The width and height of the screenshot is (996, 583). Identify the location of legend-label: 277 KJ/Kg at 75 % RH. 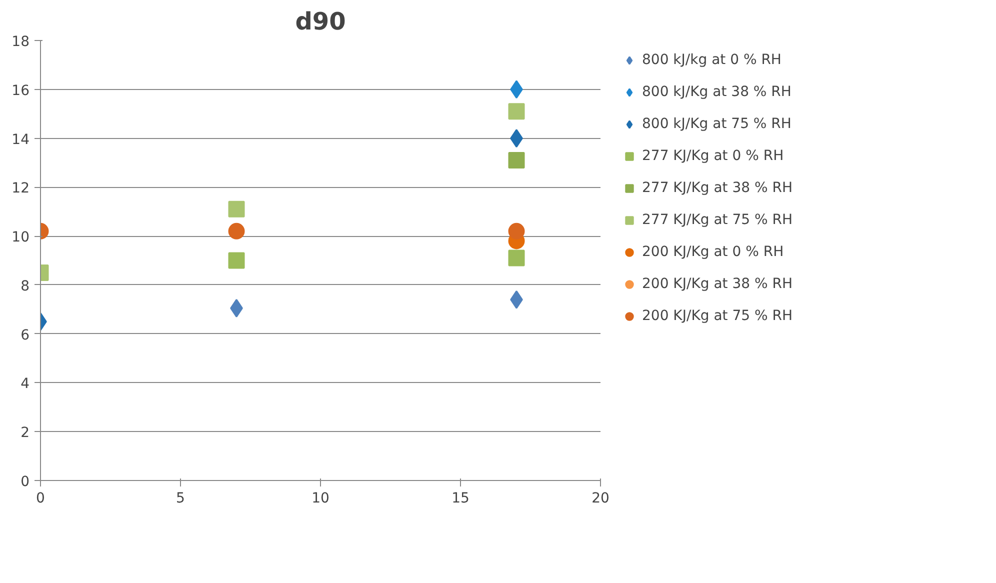
(717, 220).